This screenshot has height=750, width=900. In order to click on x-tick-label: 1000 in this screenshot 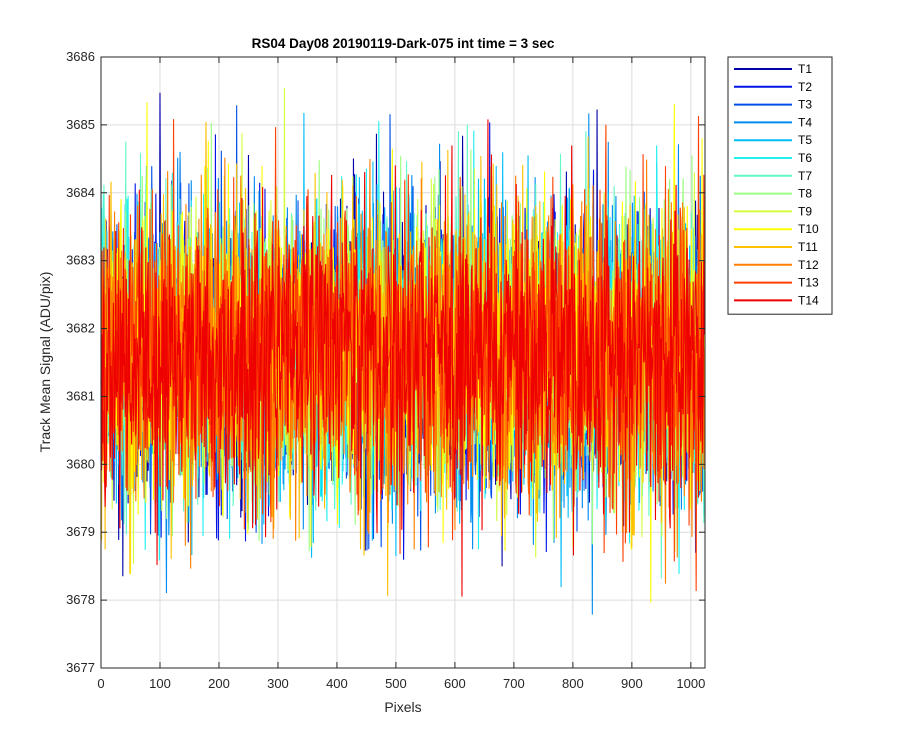, I will do `click(690, 683)`.